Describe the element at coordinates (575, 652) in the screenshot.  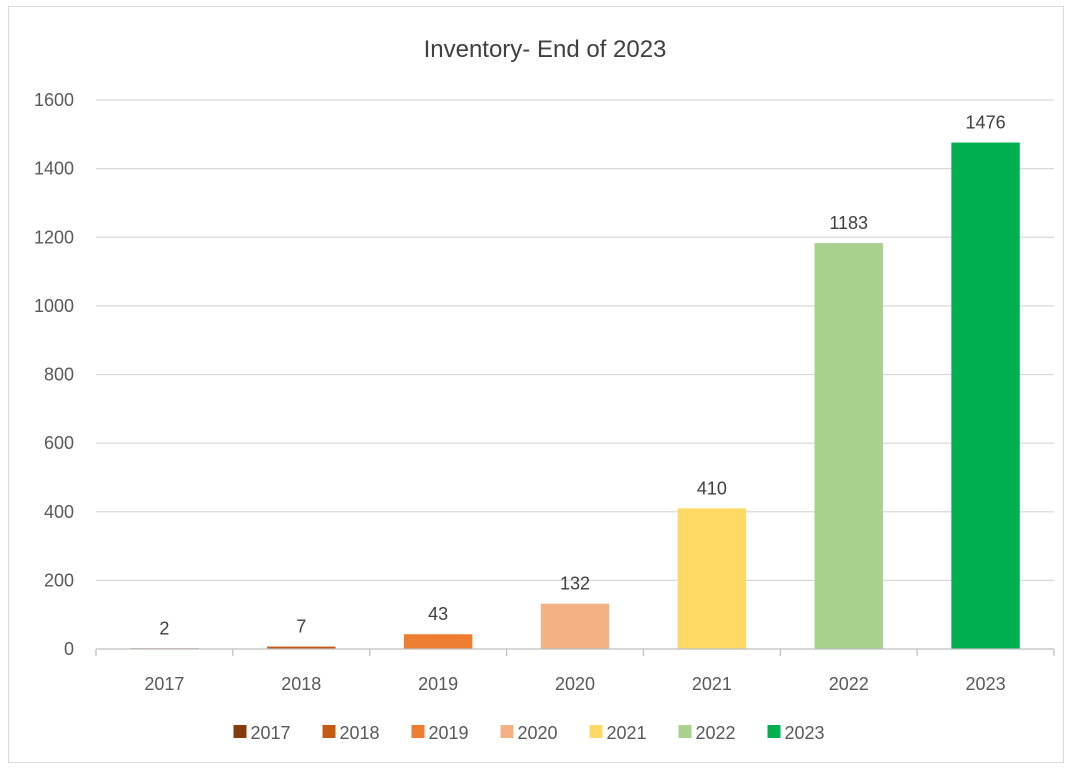
I see `x-axis` at that location.